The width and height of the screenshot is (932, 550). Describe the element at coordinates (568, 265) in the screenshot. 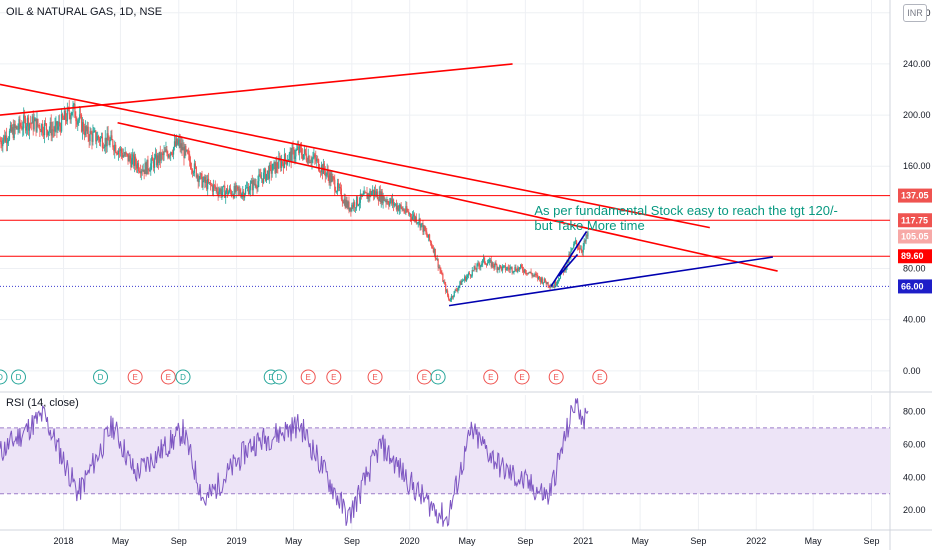

I see `blue-trendline` at that location.